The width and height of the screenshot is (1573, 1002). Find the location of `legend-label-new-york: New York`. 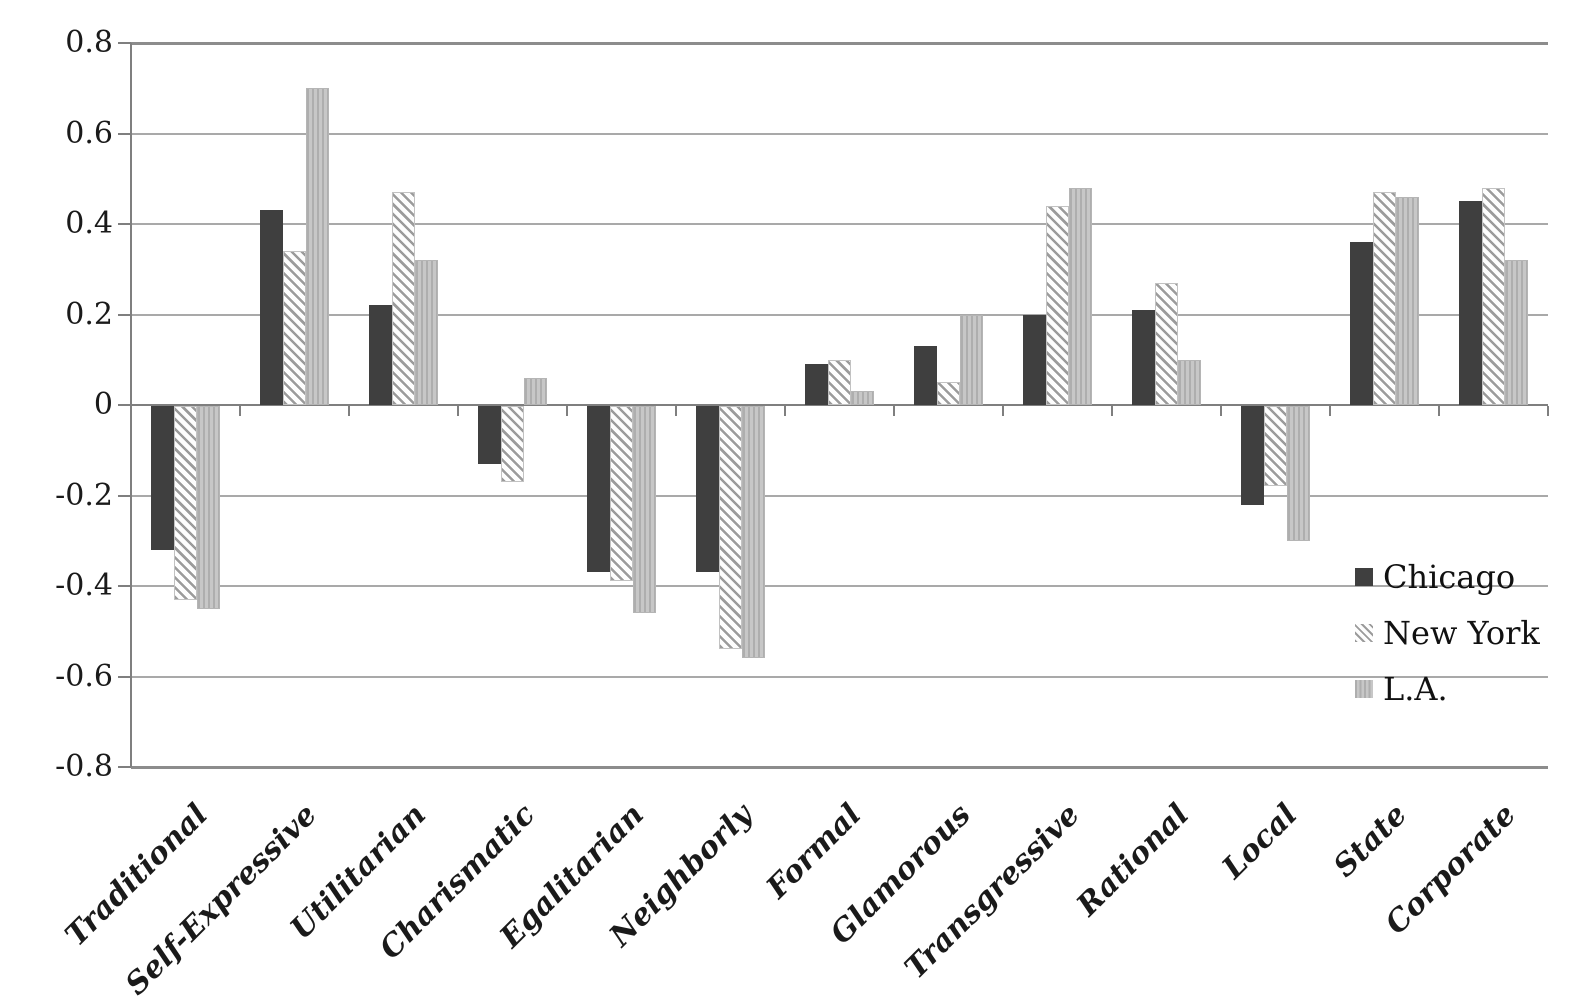

legend-label-new-york: New York is located at coordinates (1461, 633).